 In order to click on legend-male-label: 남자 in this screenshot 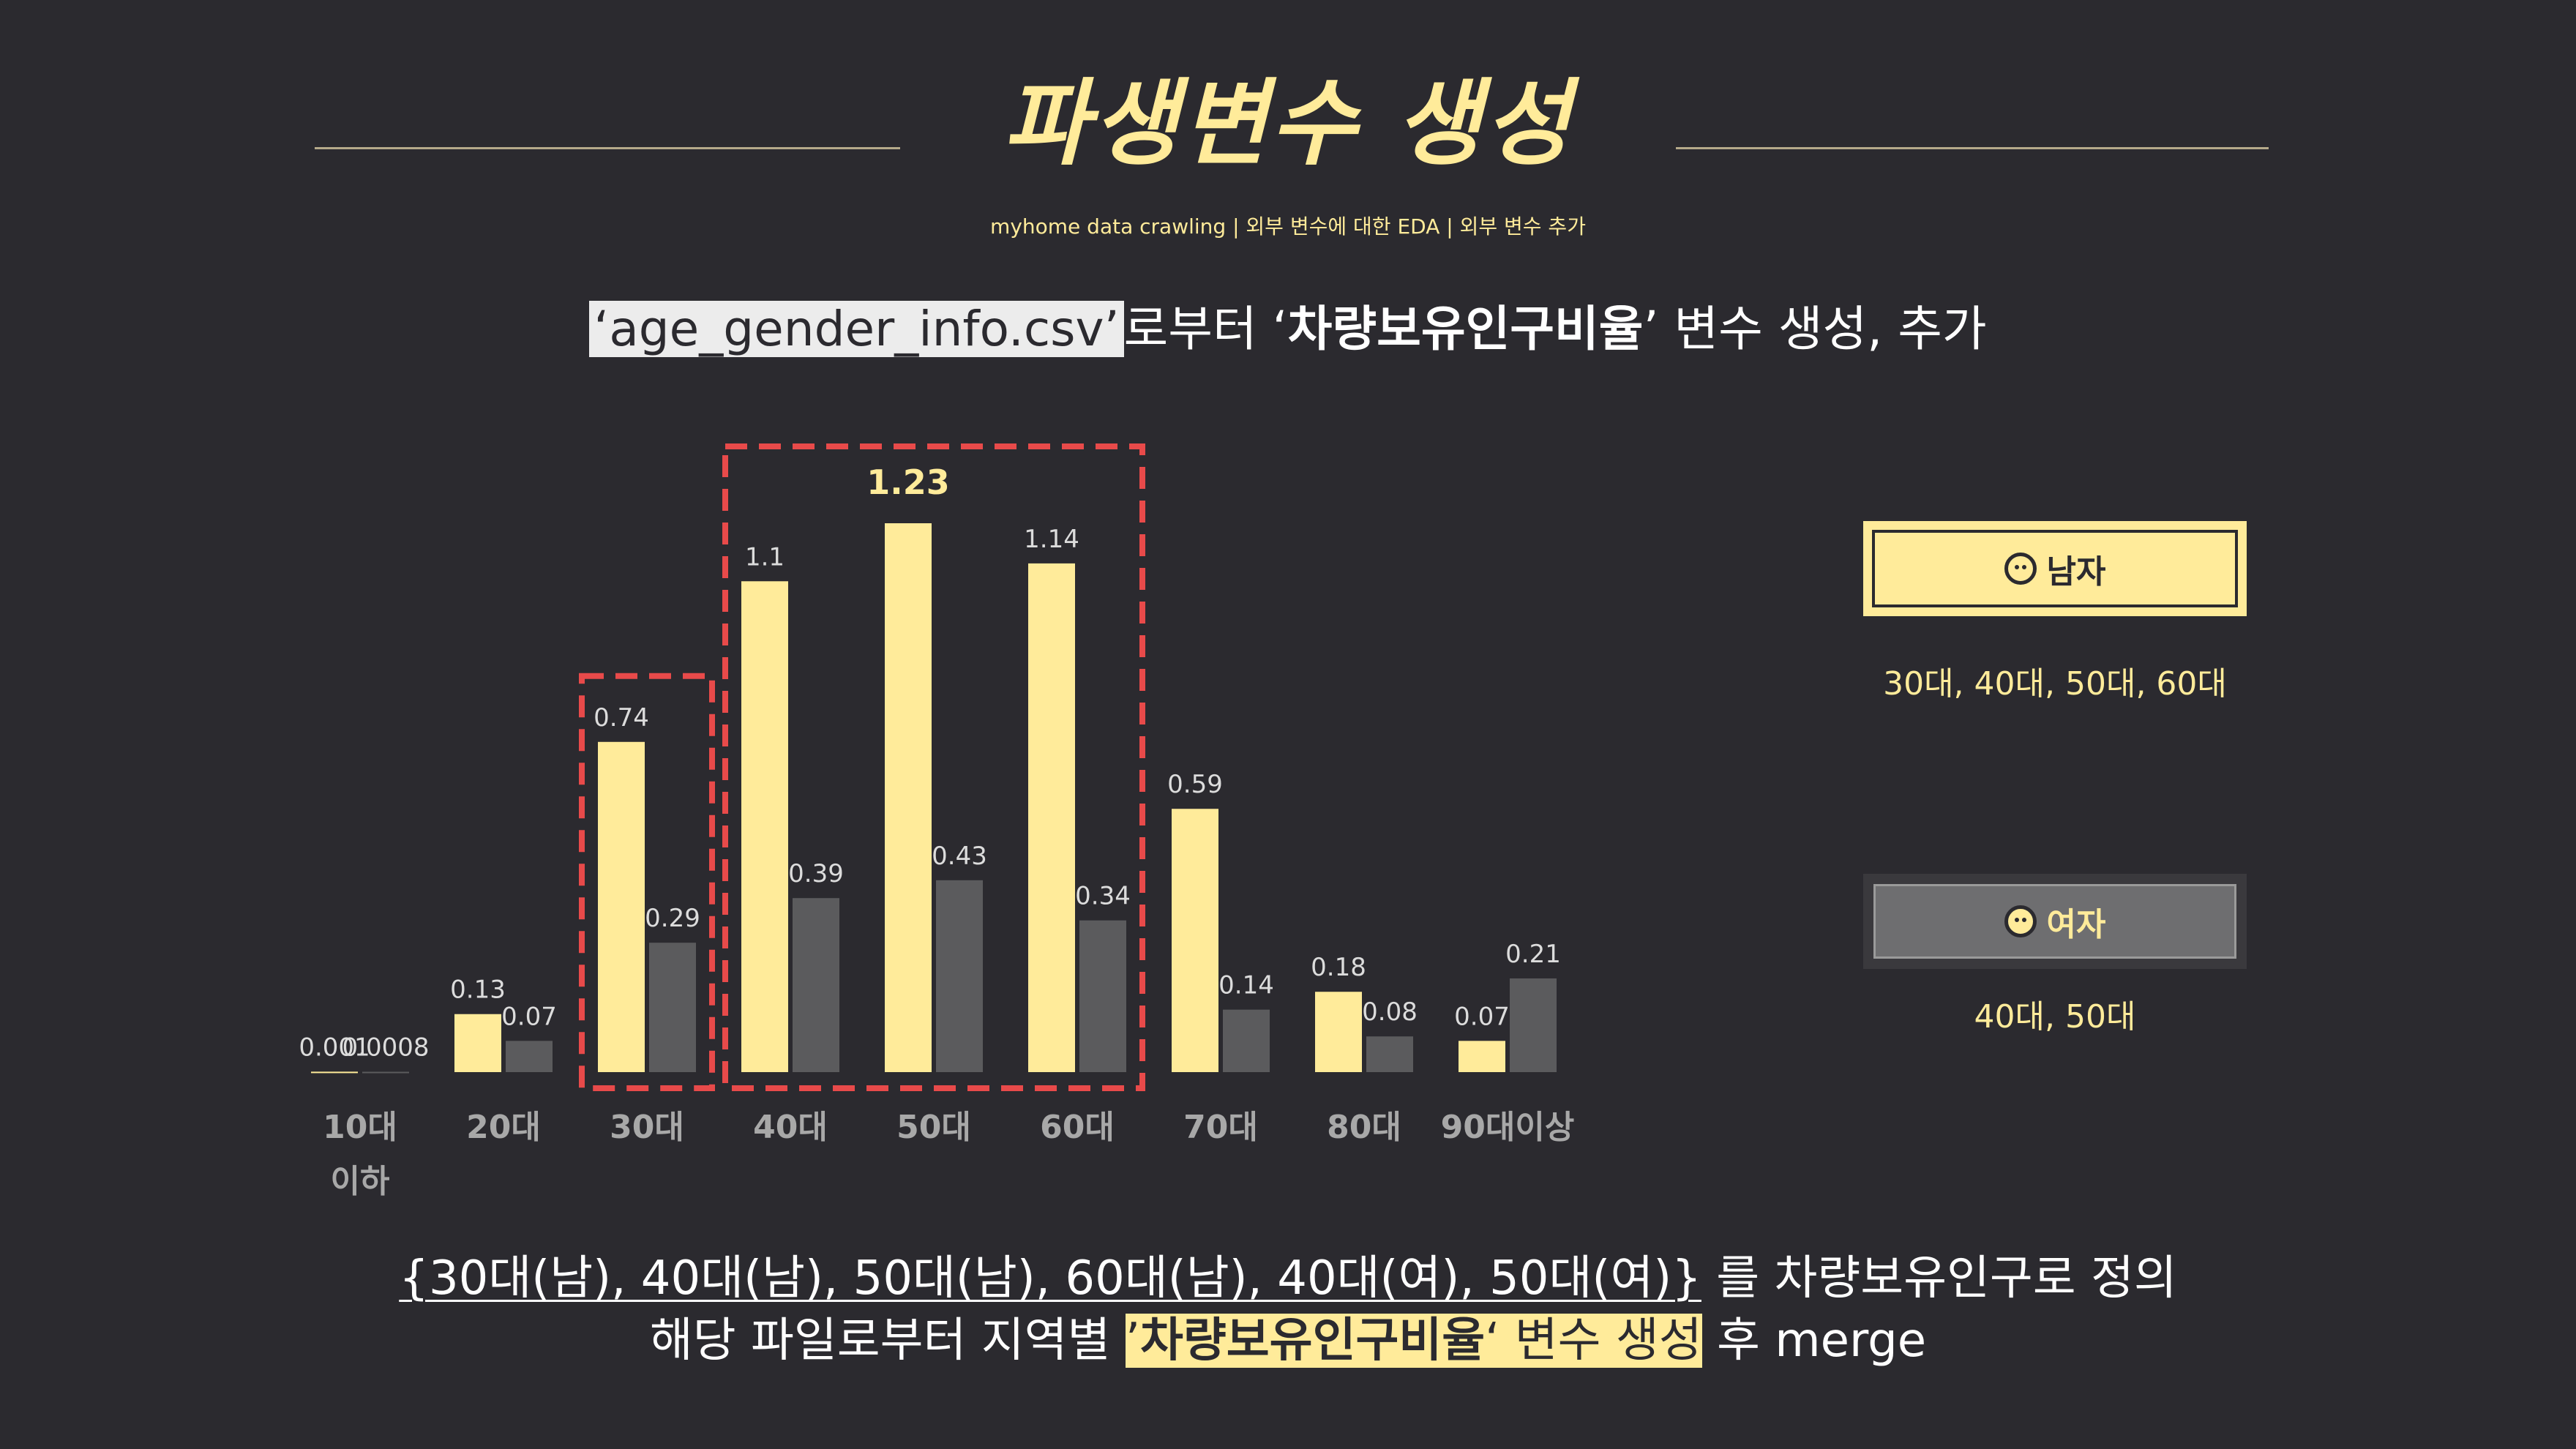, I will do `click(2076, 572)`.